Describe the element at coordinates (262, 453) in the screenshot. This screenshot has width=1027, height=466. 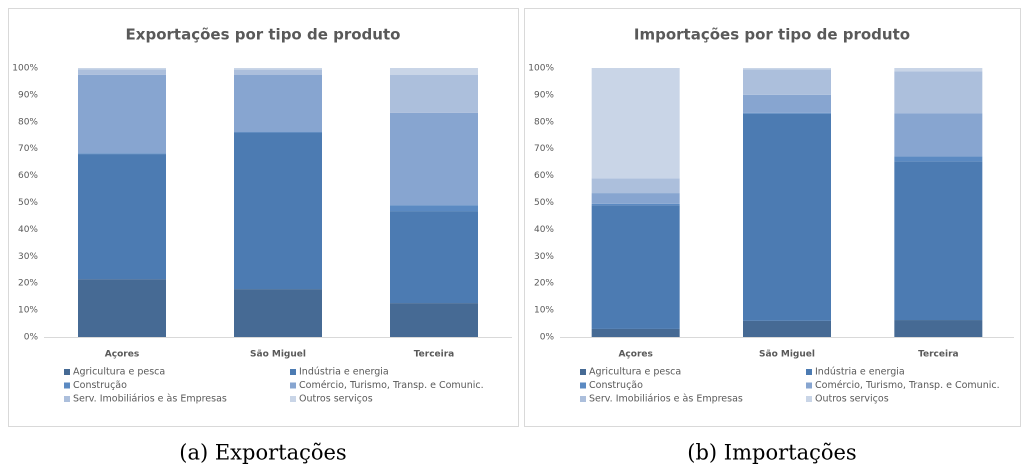
I see `caption: (a) Exportações` at that location.